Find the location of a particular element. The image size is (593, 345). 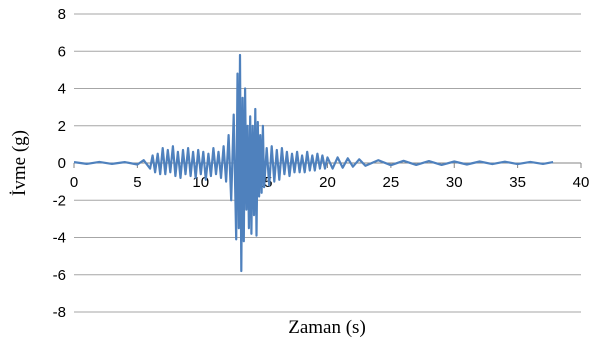

x-tick-label: 25 is located at coordinates (391, 182).